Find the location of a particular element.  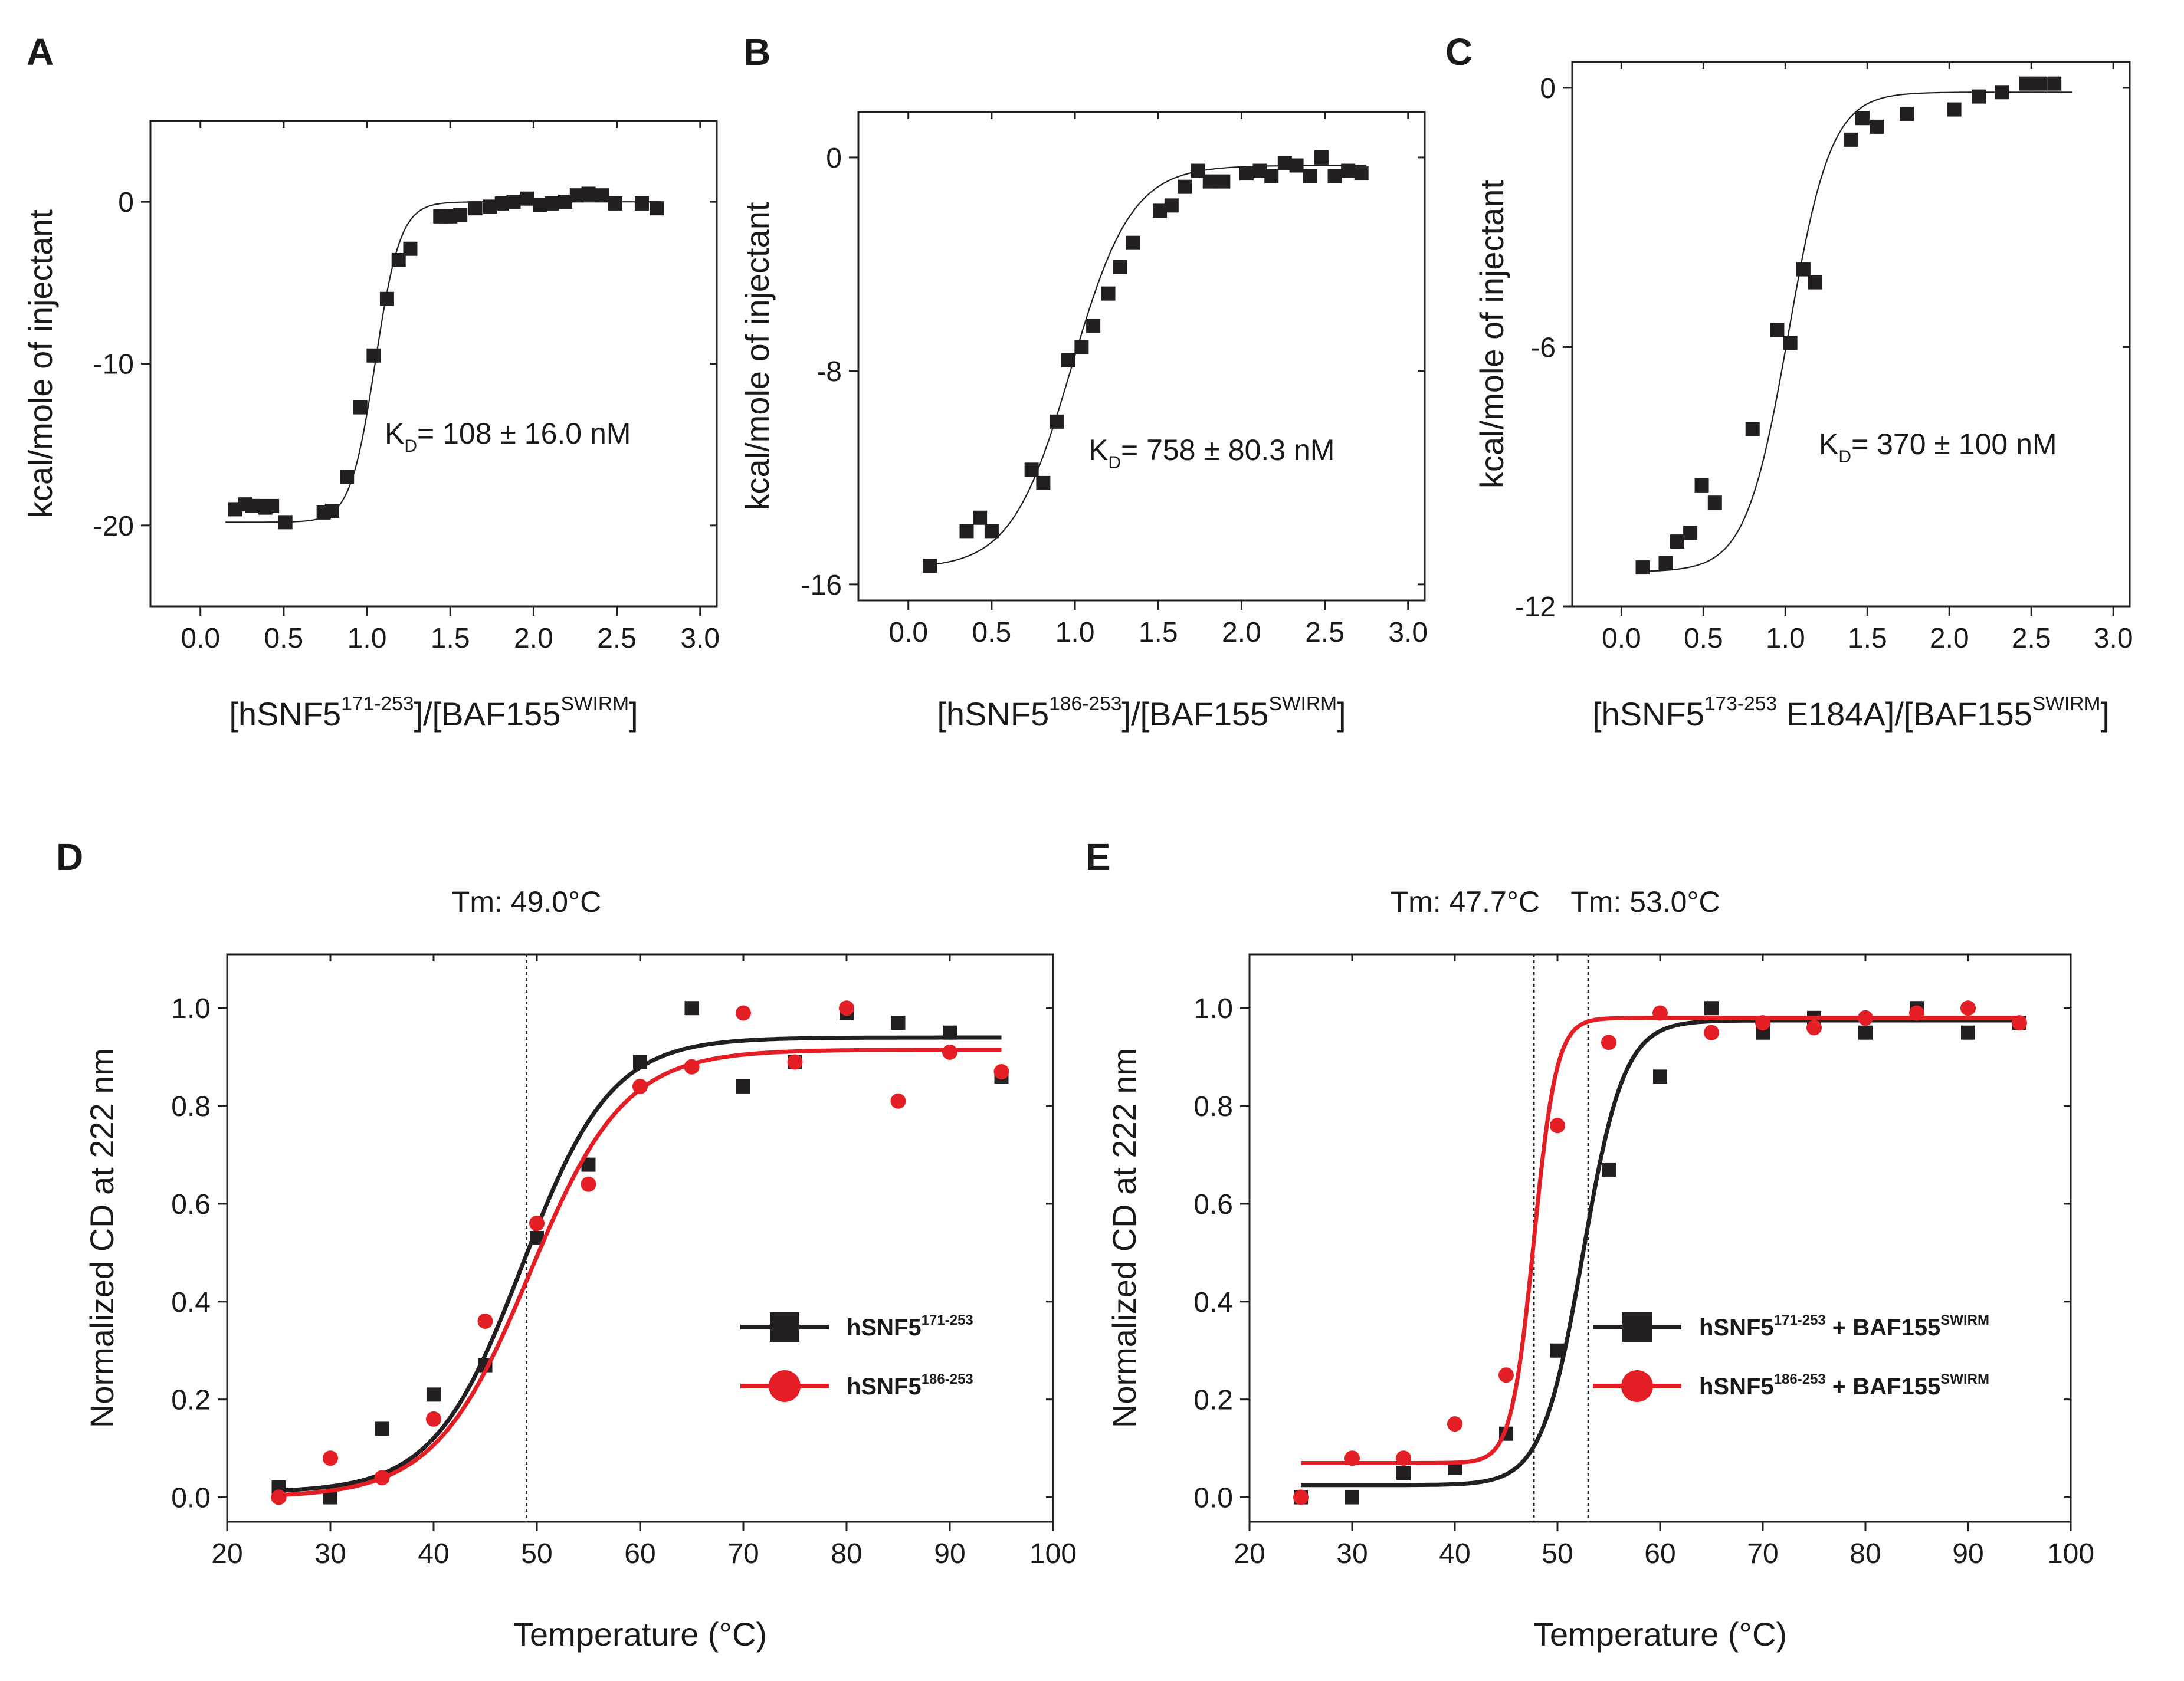

x-tick-label: 3.0 is located at coordinates (1408, 632).